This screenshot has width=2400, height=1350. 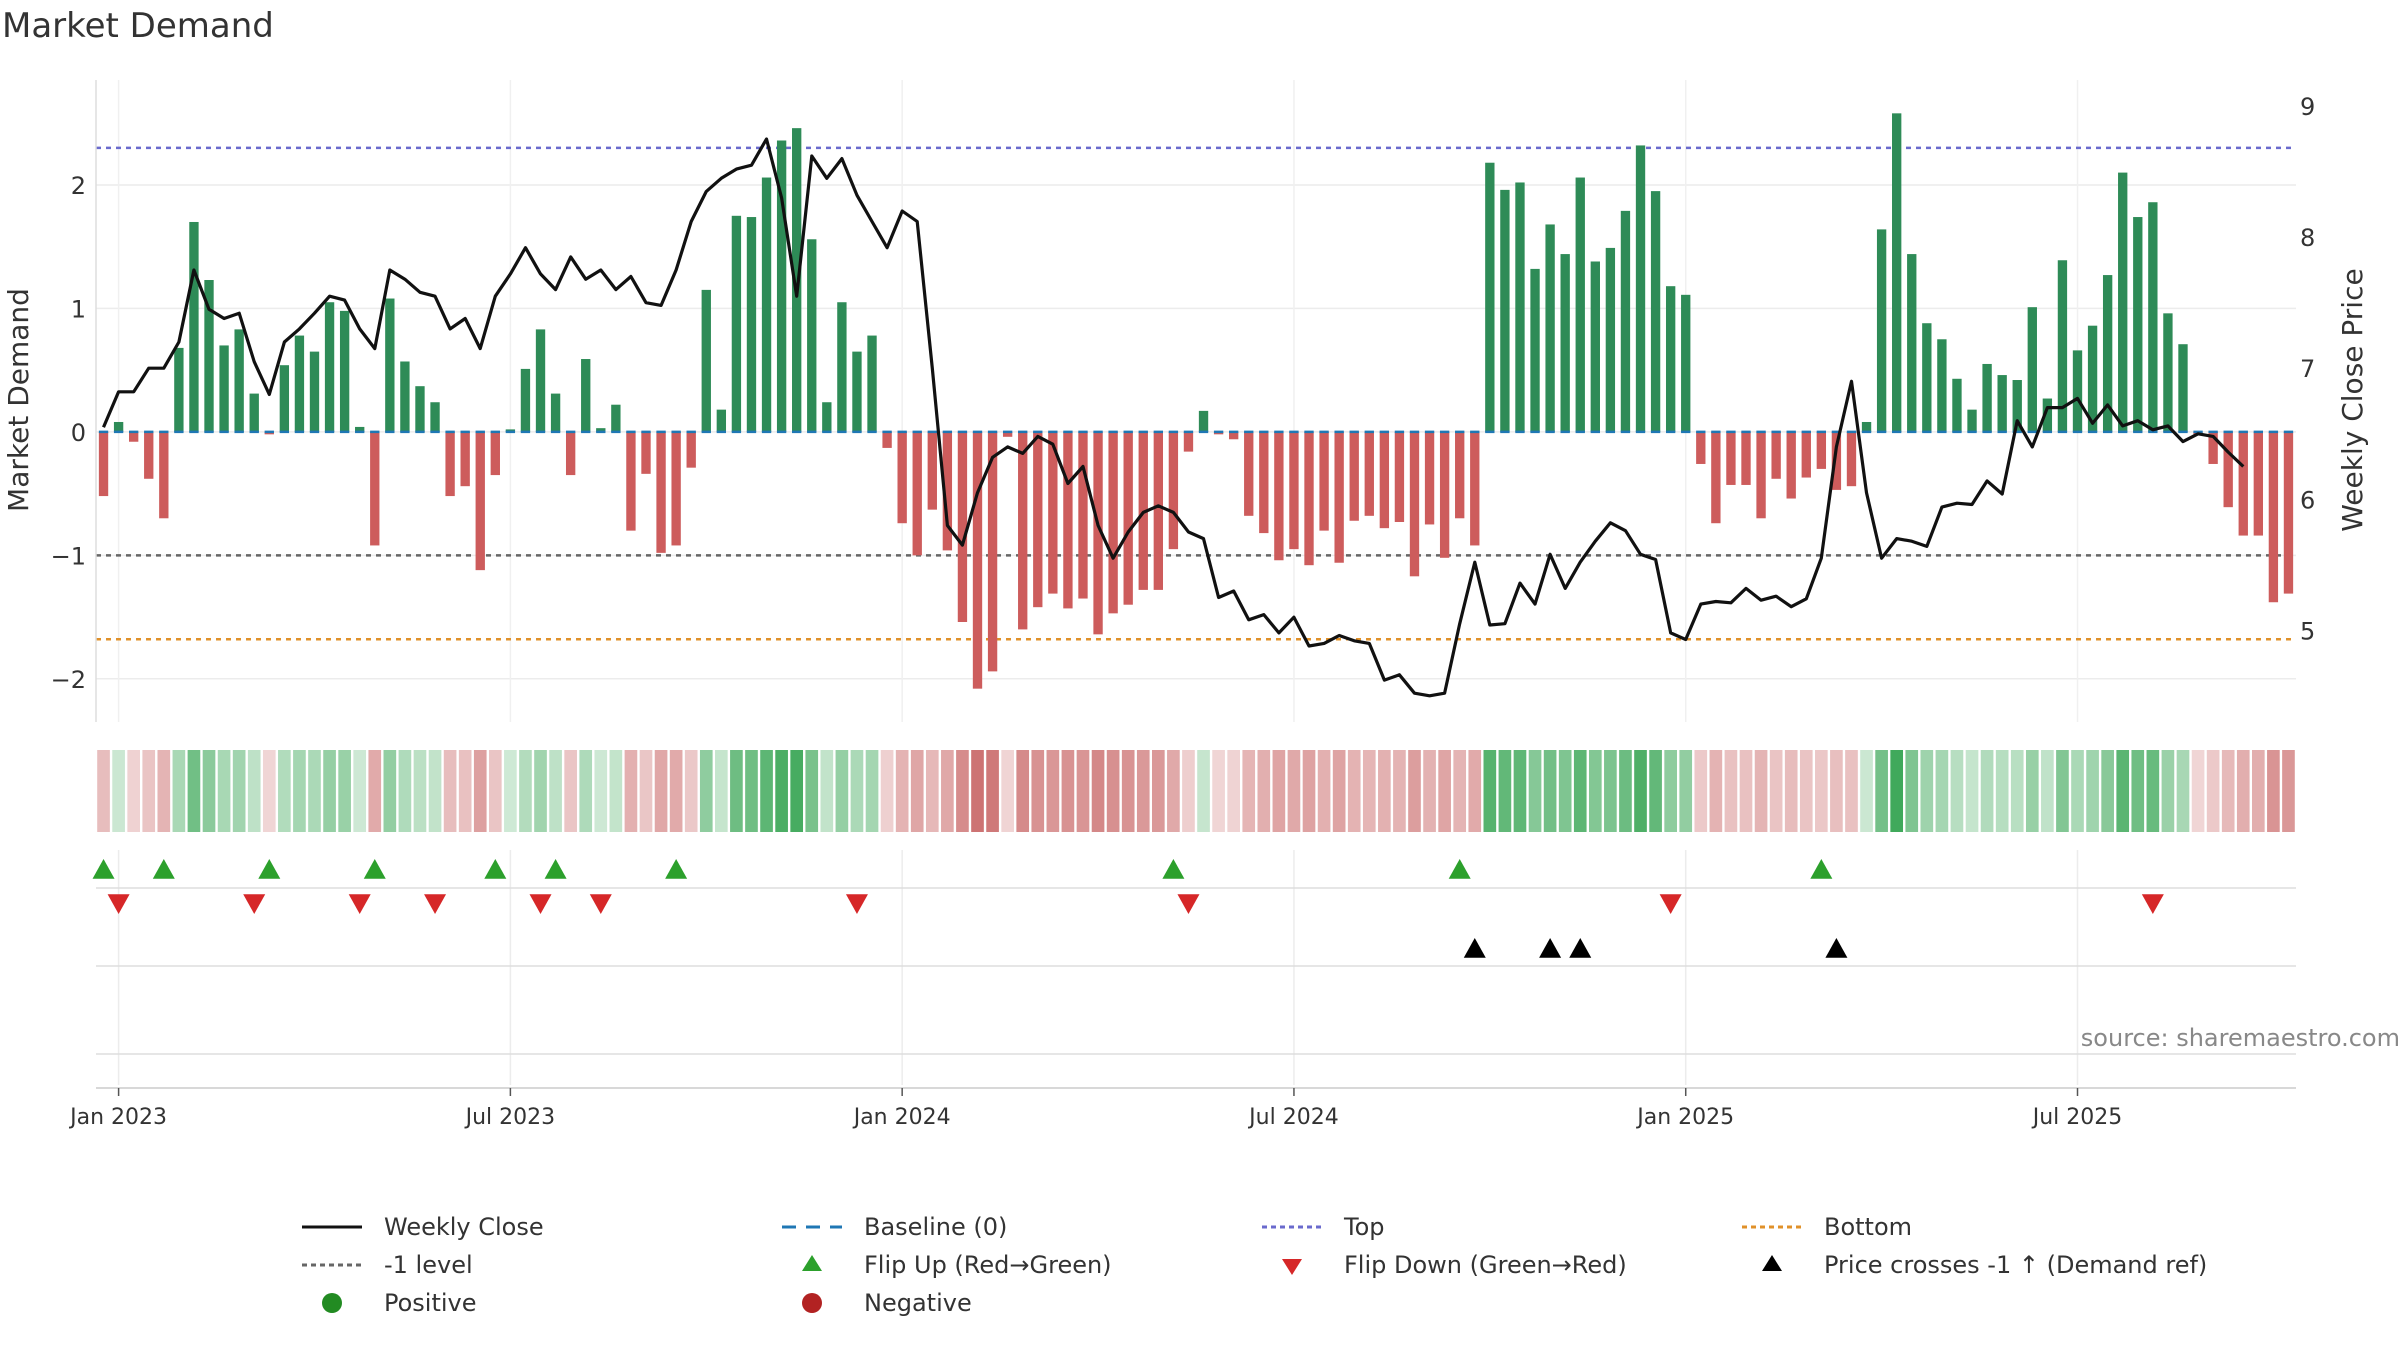 What do you see at coordinates (464, 1227) in the screenshot?
I see `legend-label: Weekly Close` at bounding box center [464, 1227].